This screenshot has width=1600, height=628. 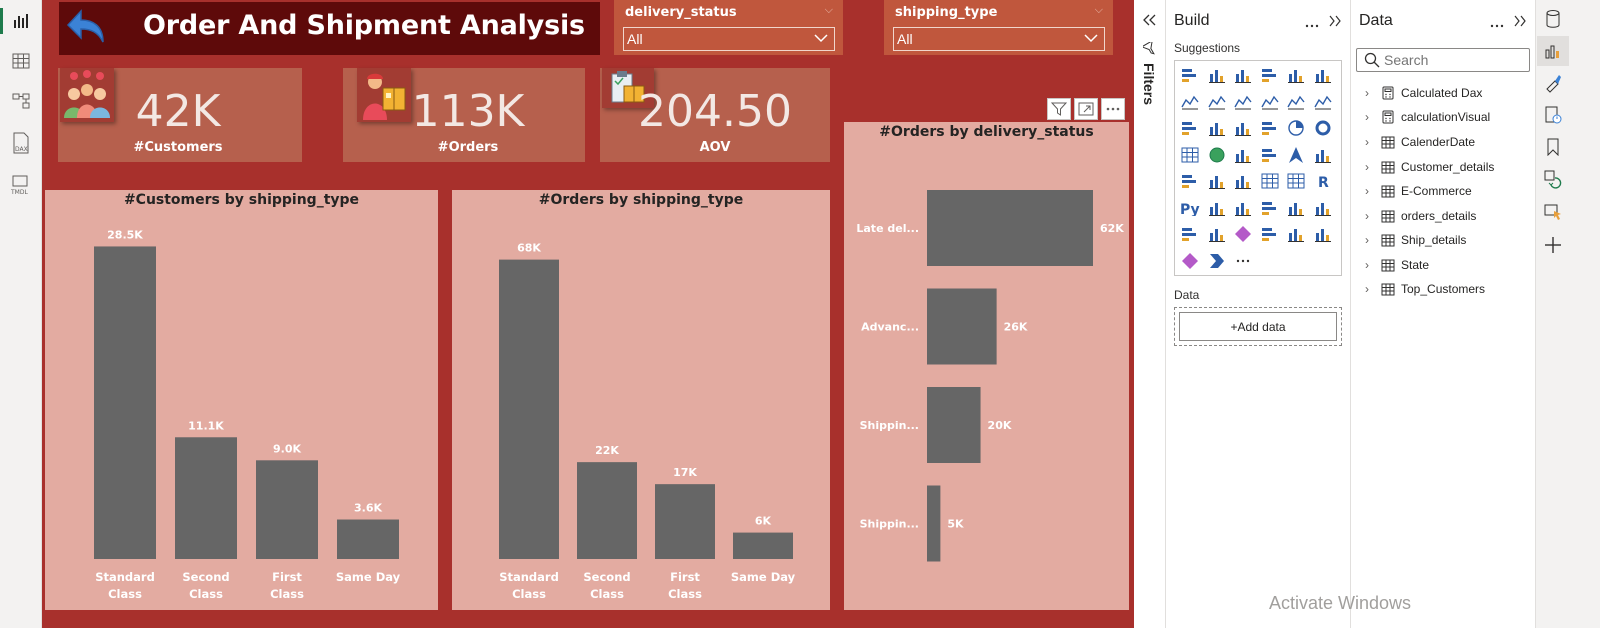 What do you see at coordinates (180, 115) in the screenshot?
I see `kpi-card-customers: 42K #Customers` at bounding box center [180, 115].